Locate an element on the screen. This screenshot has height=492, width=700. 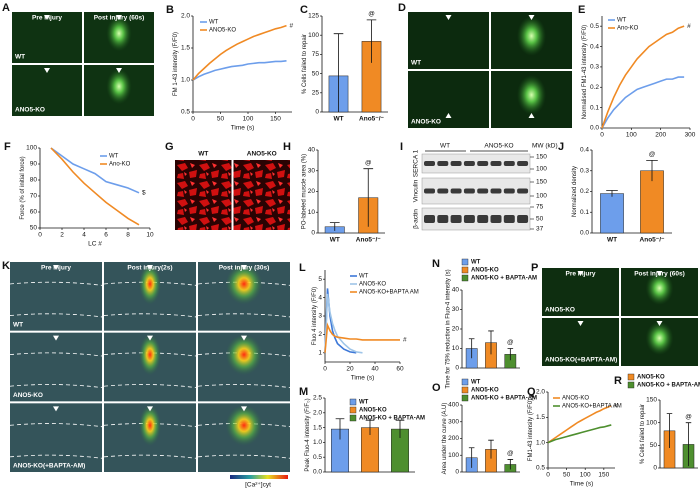
y-tick-label: 3 is located at coordinates (320, 316).